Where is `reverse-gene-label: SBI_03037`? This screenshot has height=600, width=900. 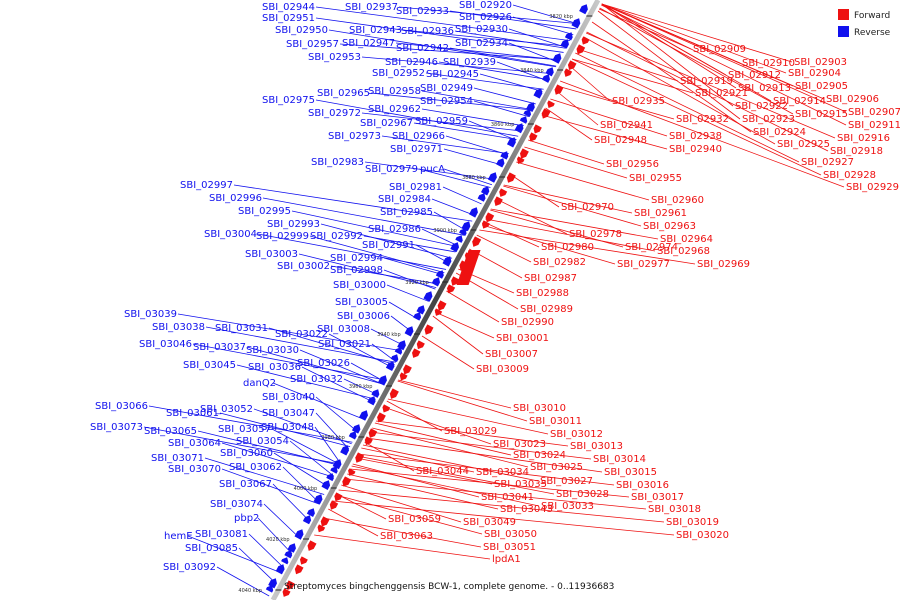
reverse-gene-label: SBI_03037 is located at coordinates (219, 347).